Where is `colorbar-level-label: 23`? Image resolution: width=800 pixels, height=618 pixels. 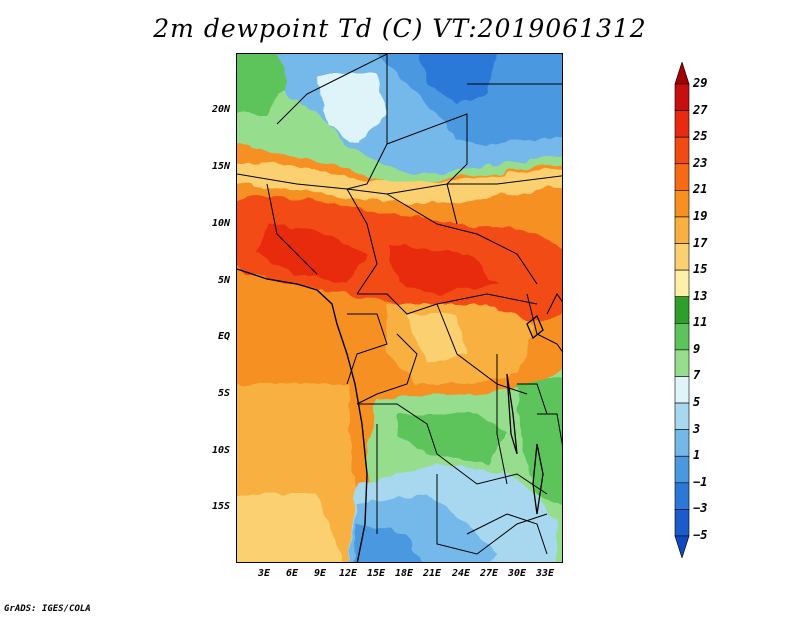 colorbar-level-label: 23 is located at coordinates (700, 162).